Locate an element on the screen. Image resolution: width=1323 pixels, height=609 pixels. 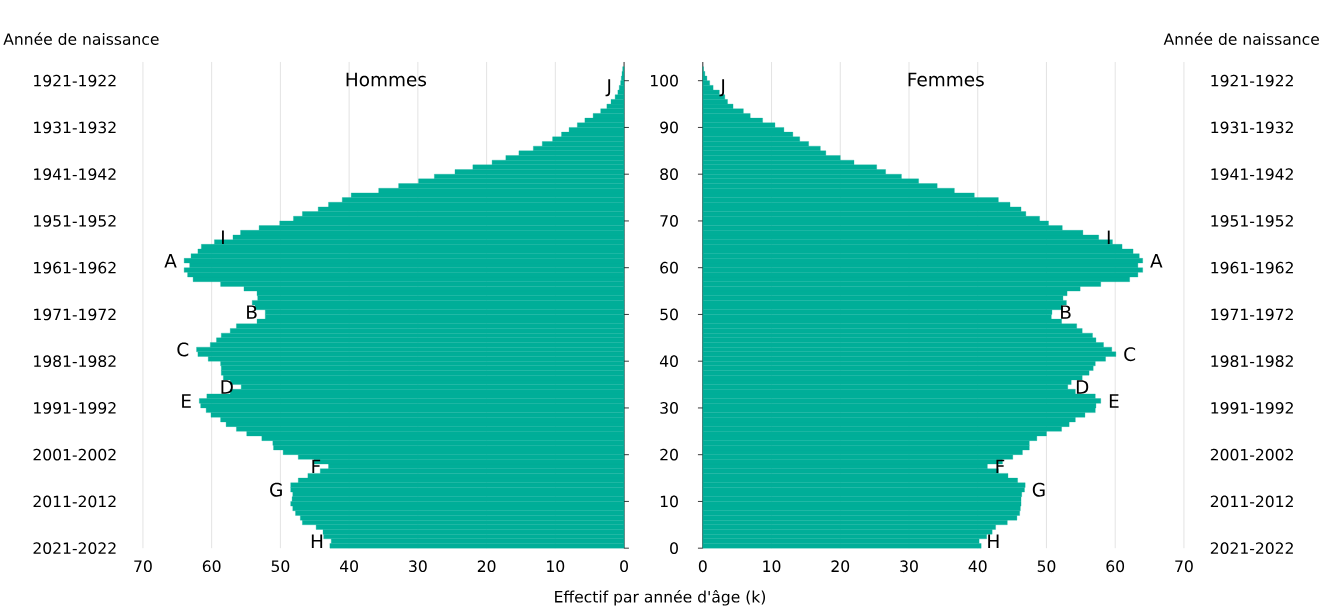
y-tick-label: 50 is located at coordinates (669, 314).